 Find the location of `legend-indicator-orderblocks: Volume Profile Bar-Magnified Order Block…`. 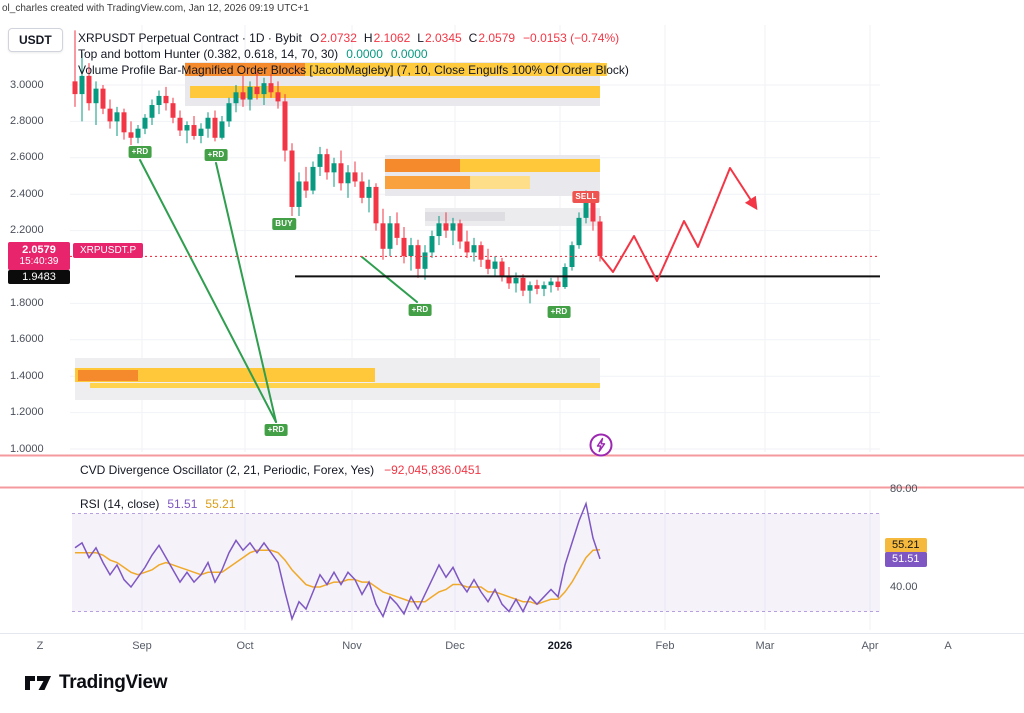

legend-indicator-orderblocks: Volume Profile Bar-Magnified Order Block… is located at coordinates (353, 70).